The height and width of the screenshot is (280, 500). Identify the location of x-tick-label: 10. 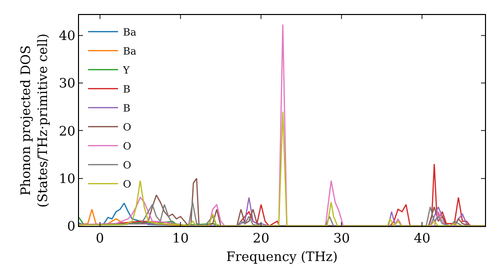
(180, 239).